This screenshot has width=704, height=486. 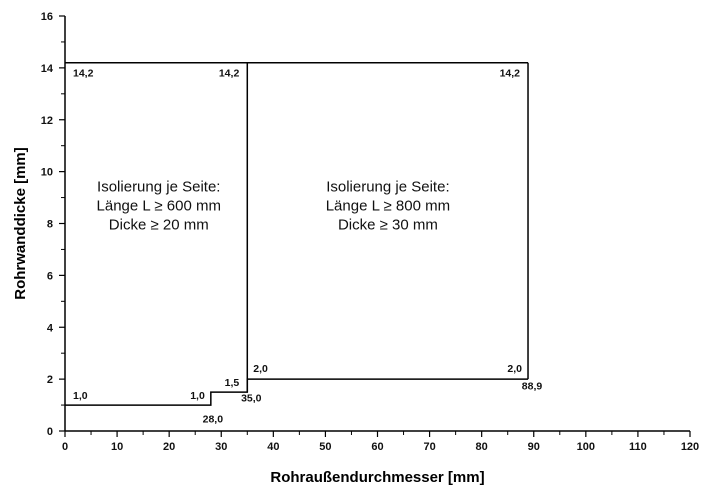 I want to click on x-tick-label: 90, so click(x=534, y=447).